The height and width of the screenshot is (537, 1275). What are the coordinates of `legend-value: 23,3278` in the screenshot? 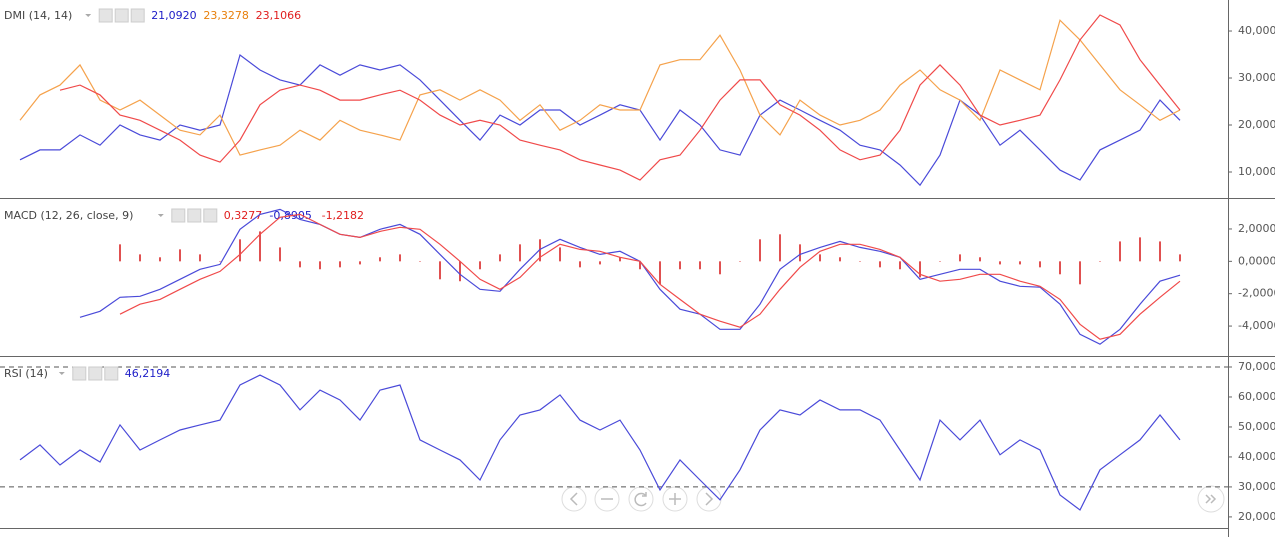 It's located at (226, 15).